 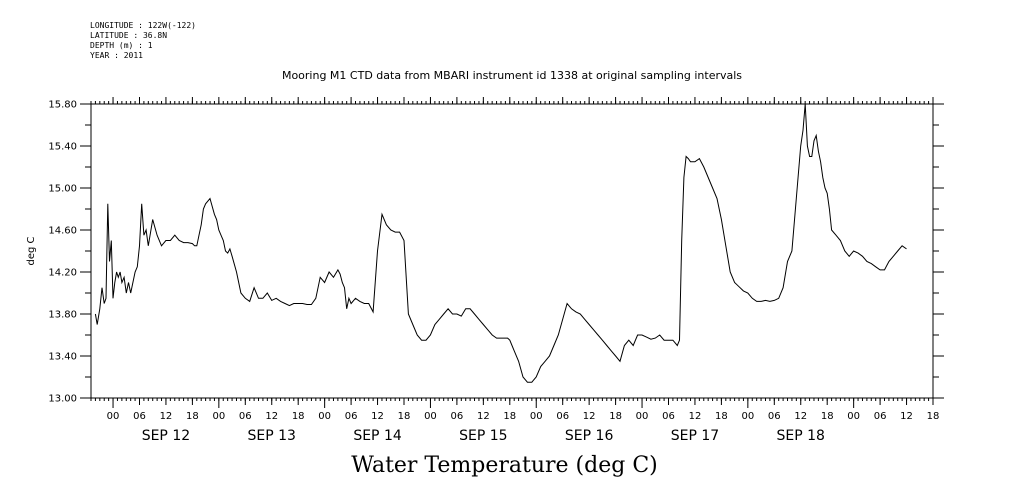 I want to click on year-label: YEAR : 2011, so click(x=116, y=55).